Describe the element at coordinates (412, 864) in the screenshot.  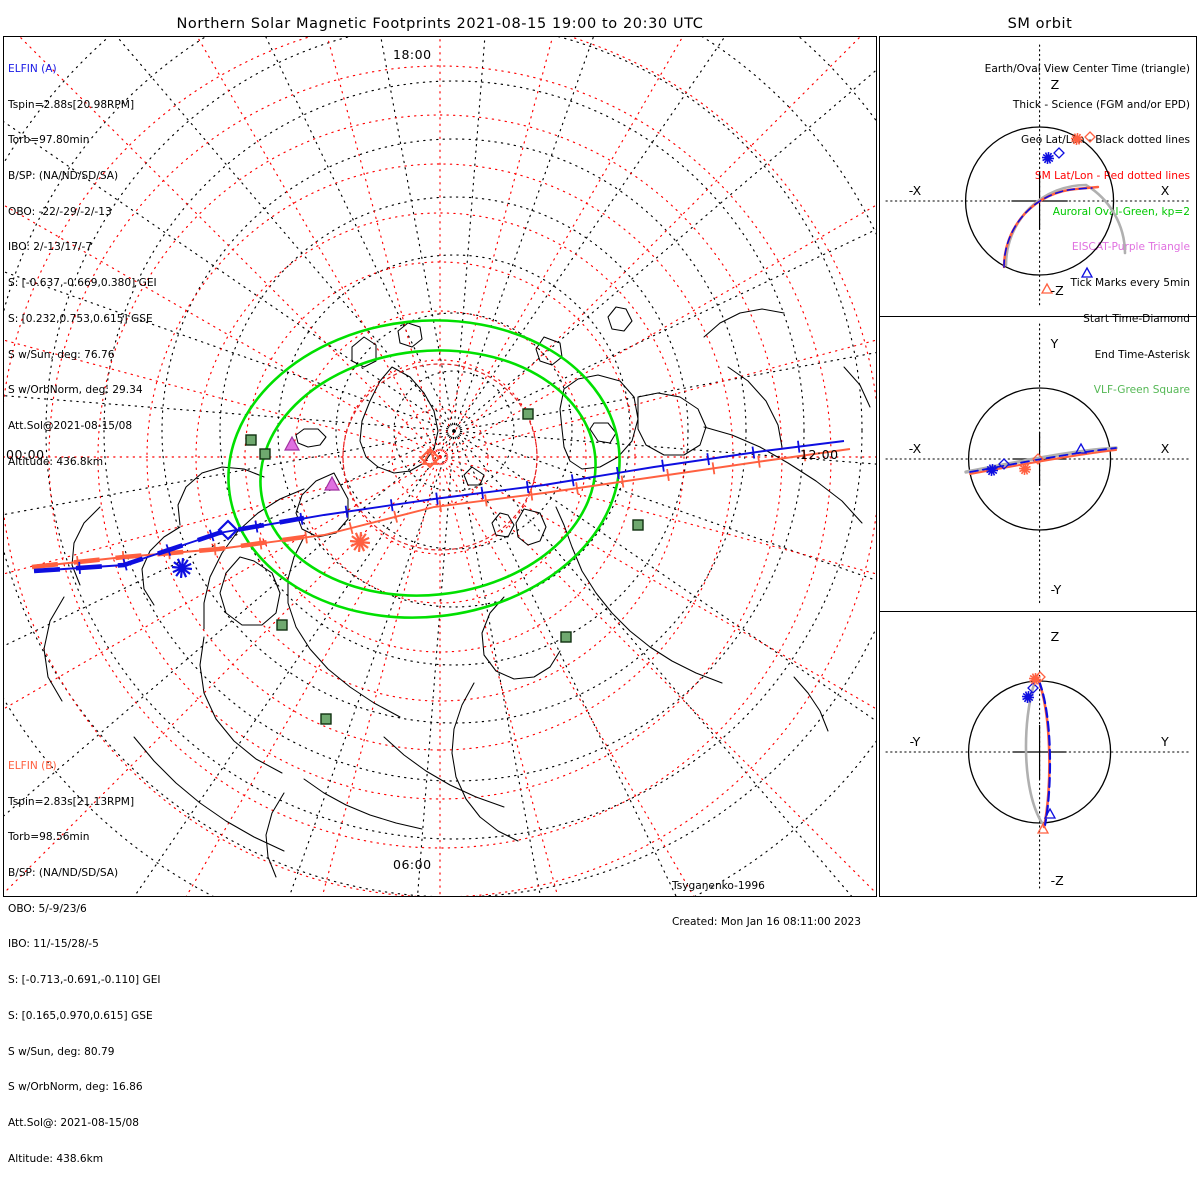
I see `mlt-label-bottom: 06:00` at that location.